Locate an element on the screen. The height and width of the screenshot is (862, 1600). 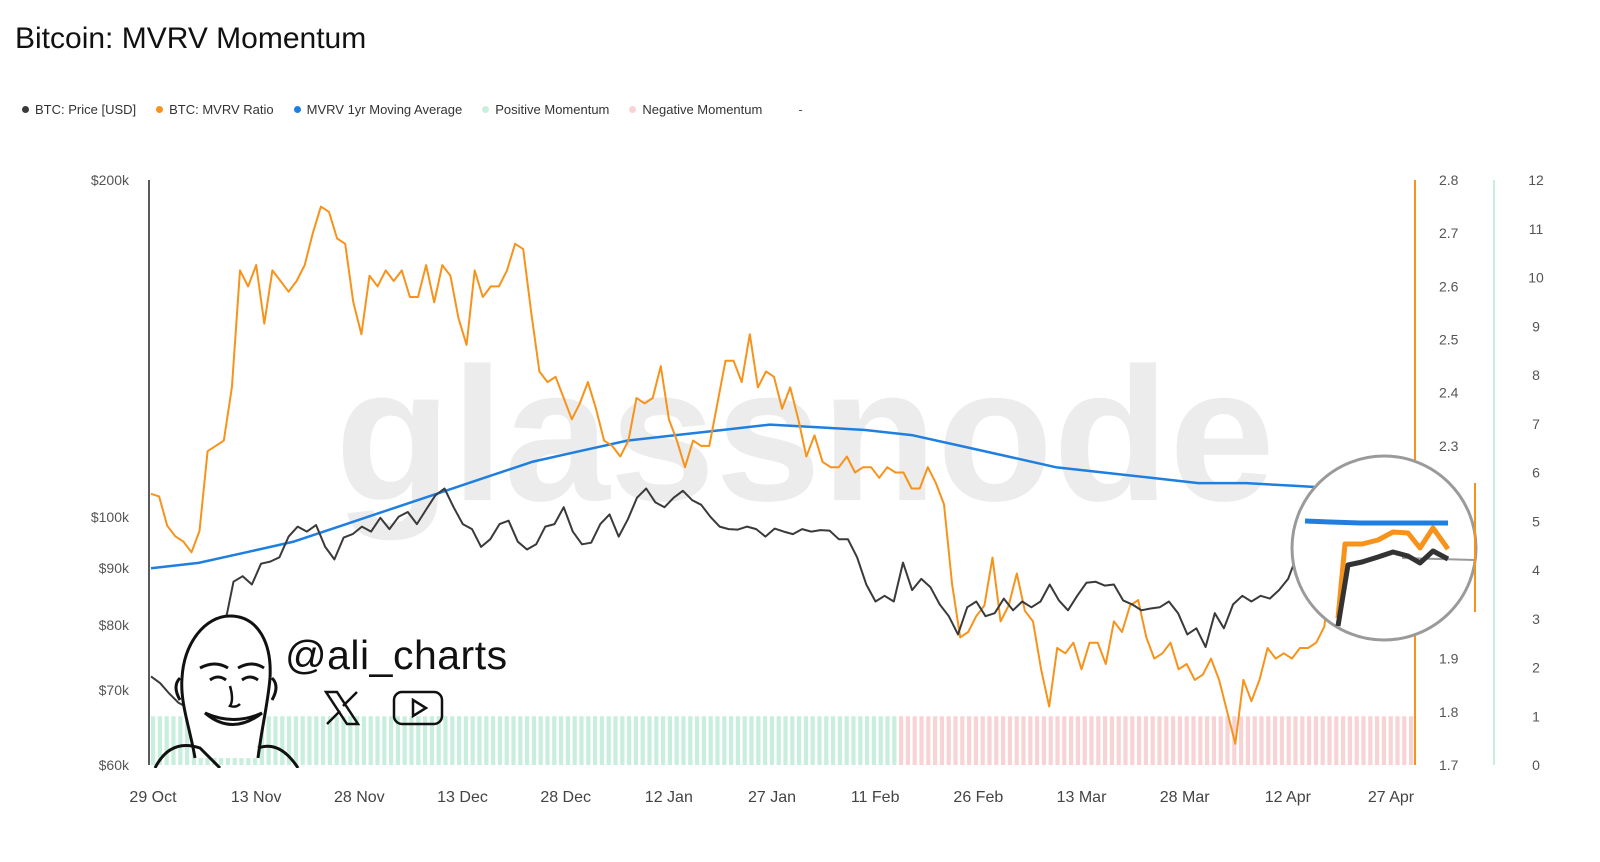
legend-item-mvrv: BTC: MVRV Ratio is located at coordinates (215, 109).